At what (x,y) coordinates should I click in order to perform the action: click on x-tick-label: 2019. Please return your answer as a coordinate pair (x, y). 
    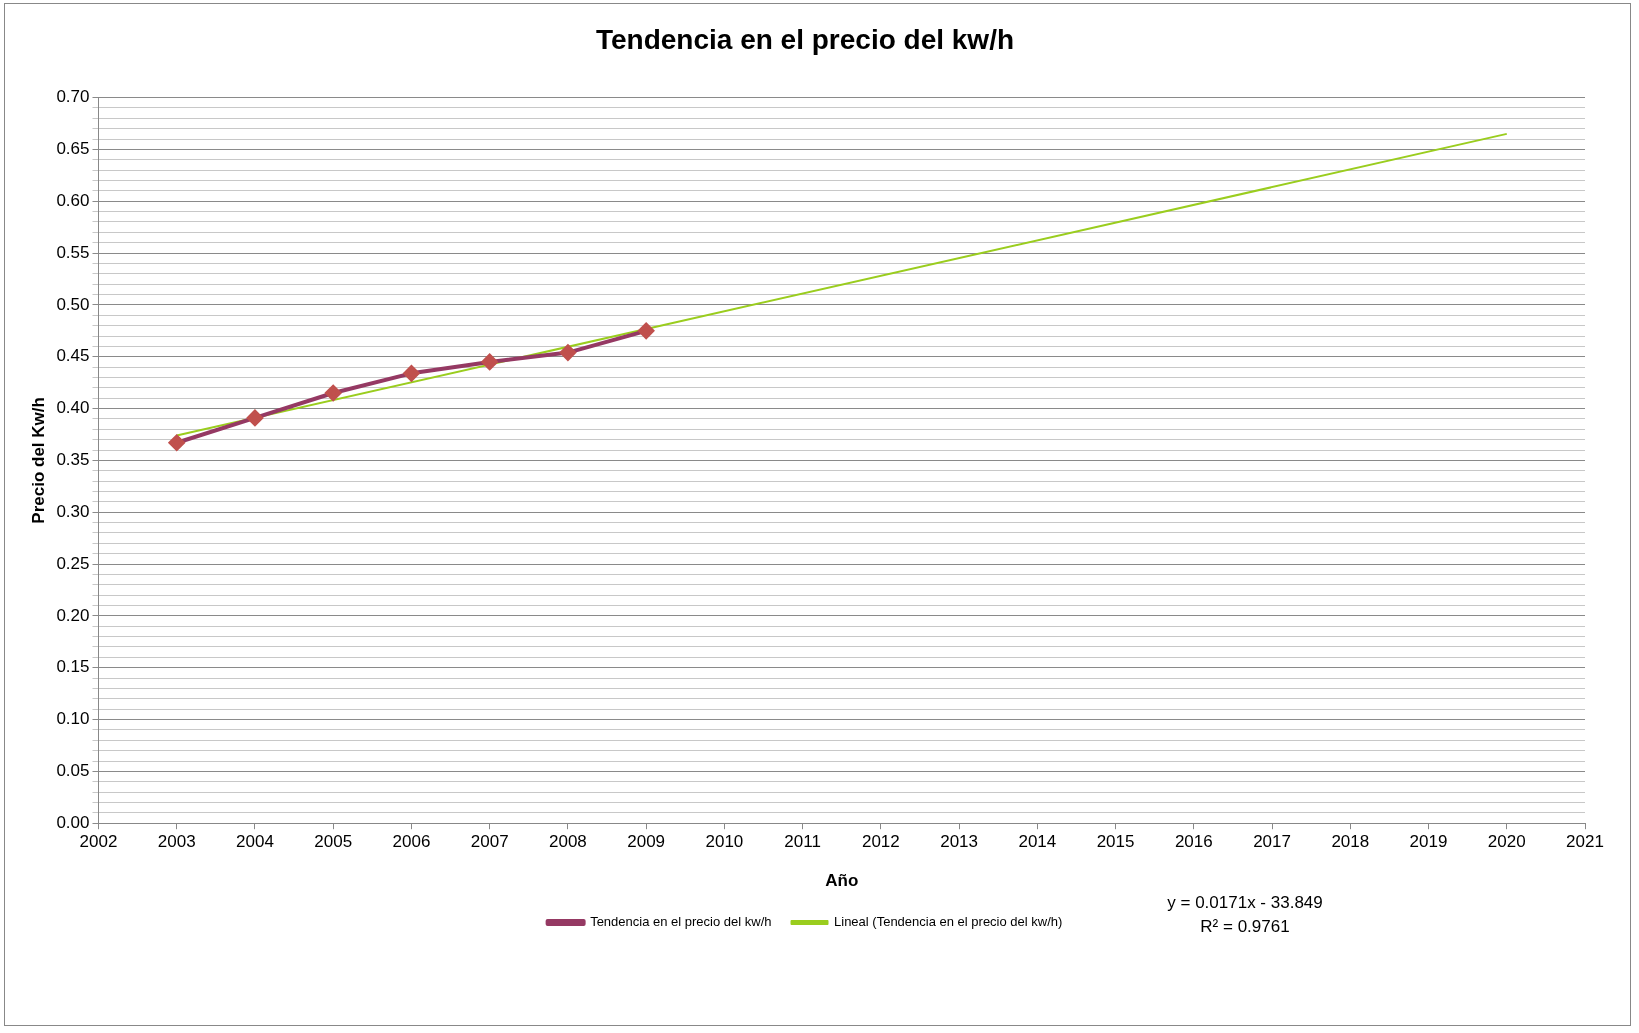
    Looking at the image, I should click on (1428, 842).